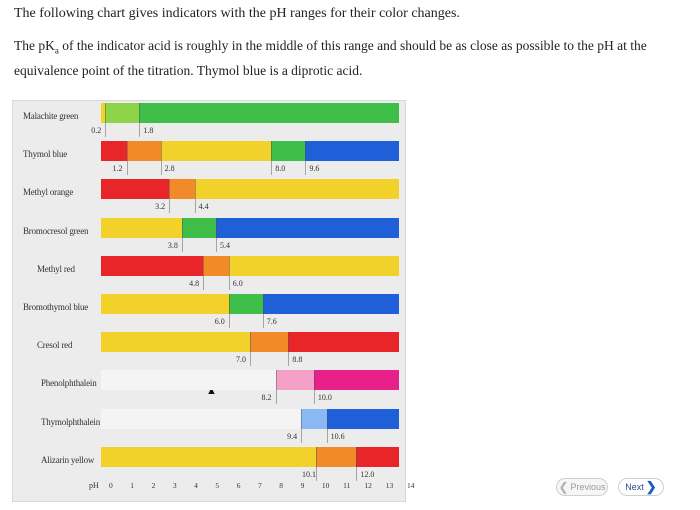 Image resolution: width=700 pixels, height=510 pixels. Describe the element at coordinates (172, 245) in the screenshot. I see `tick-label: 3.8` at that location.